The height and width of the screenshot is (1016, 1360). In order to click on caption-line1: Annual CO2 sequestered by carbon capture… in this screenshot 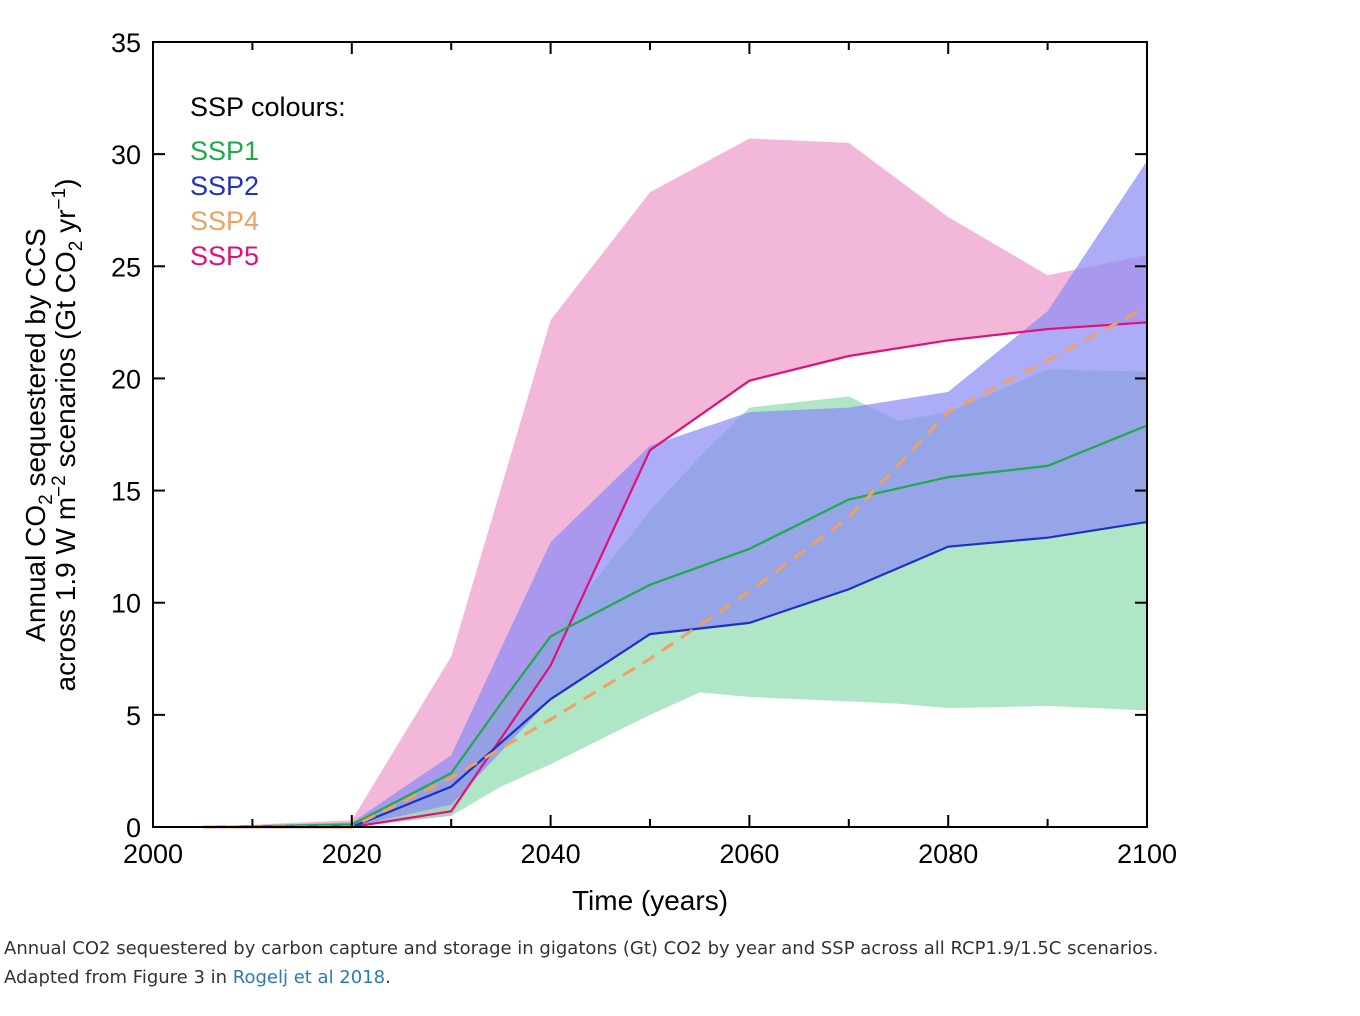, I will do `click(581, 948)`.